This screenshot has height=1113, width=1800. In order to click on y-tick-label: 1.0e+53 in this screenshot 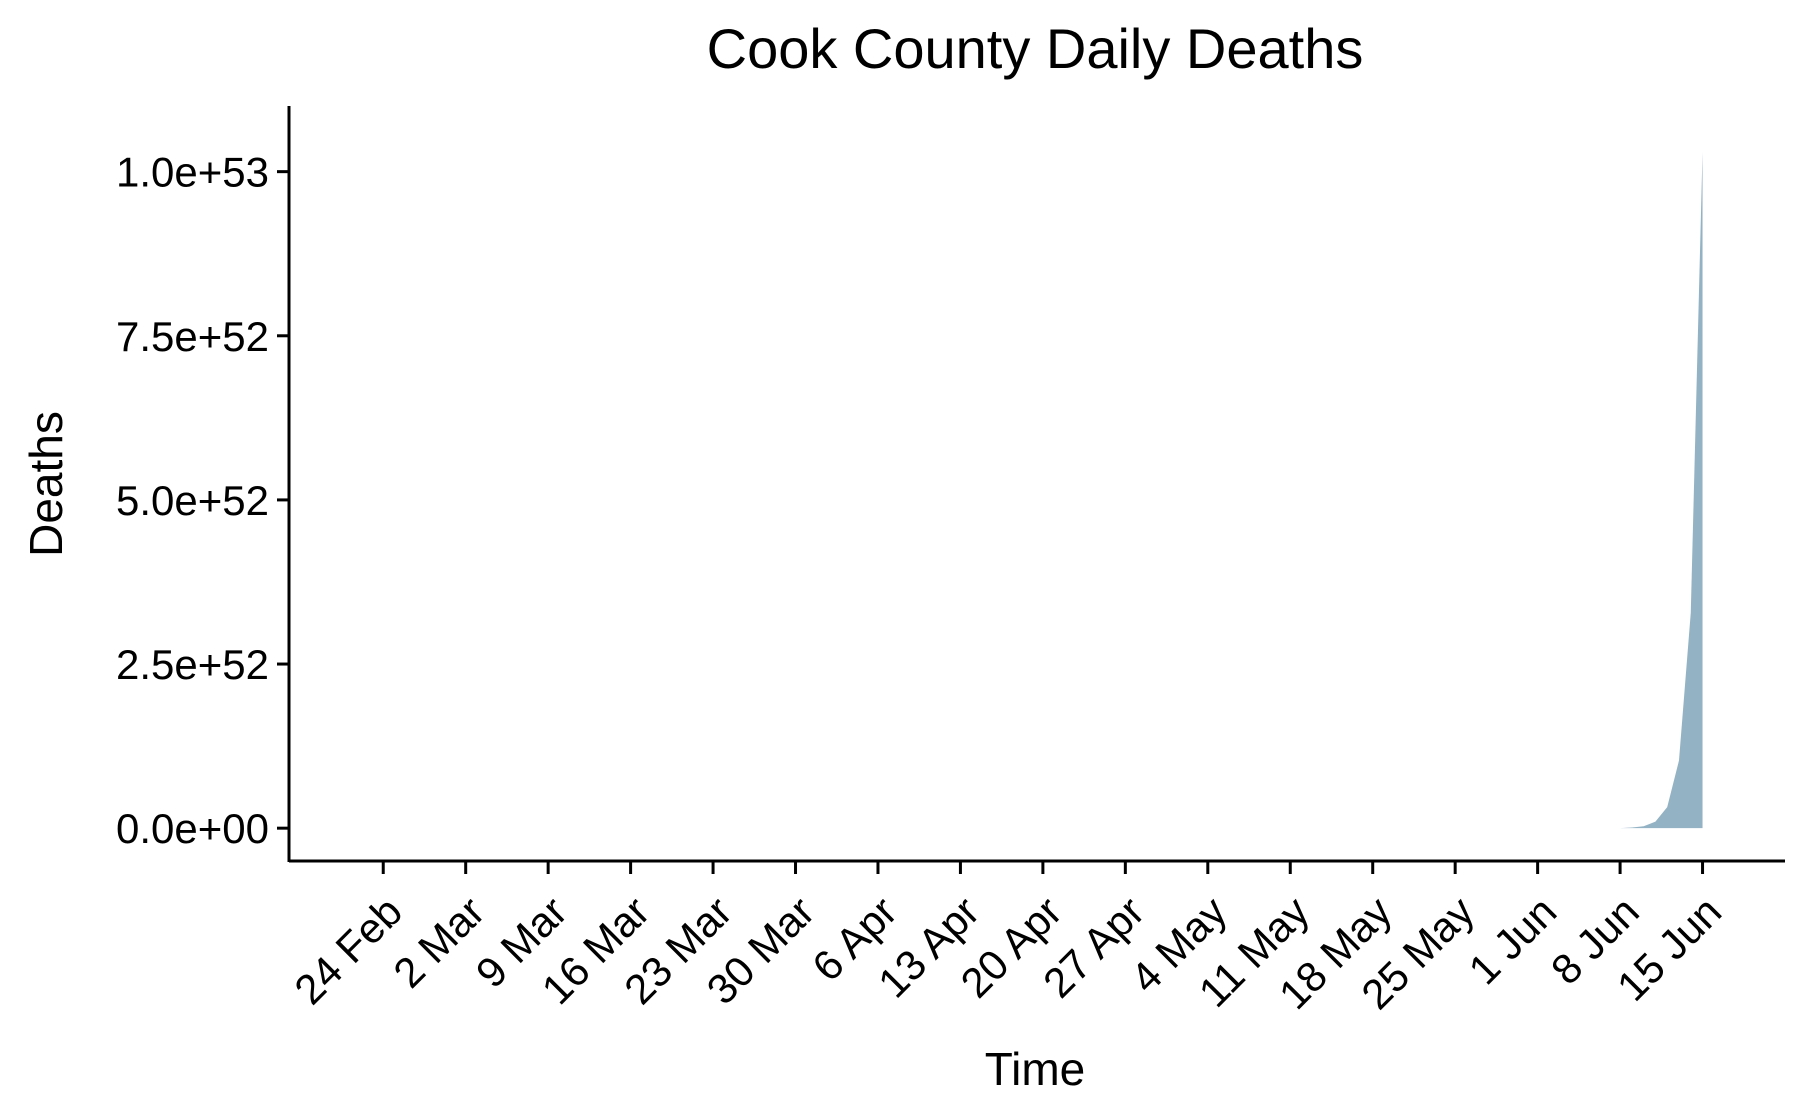, I will do `click(192, 172)`.